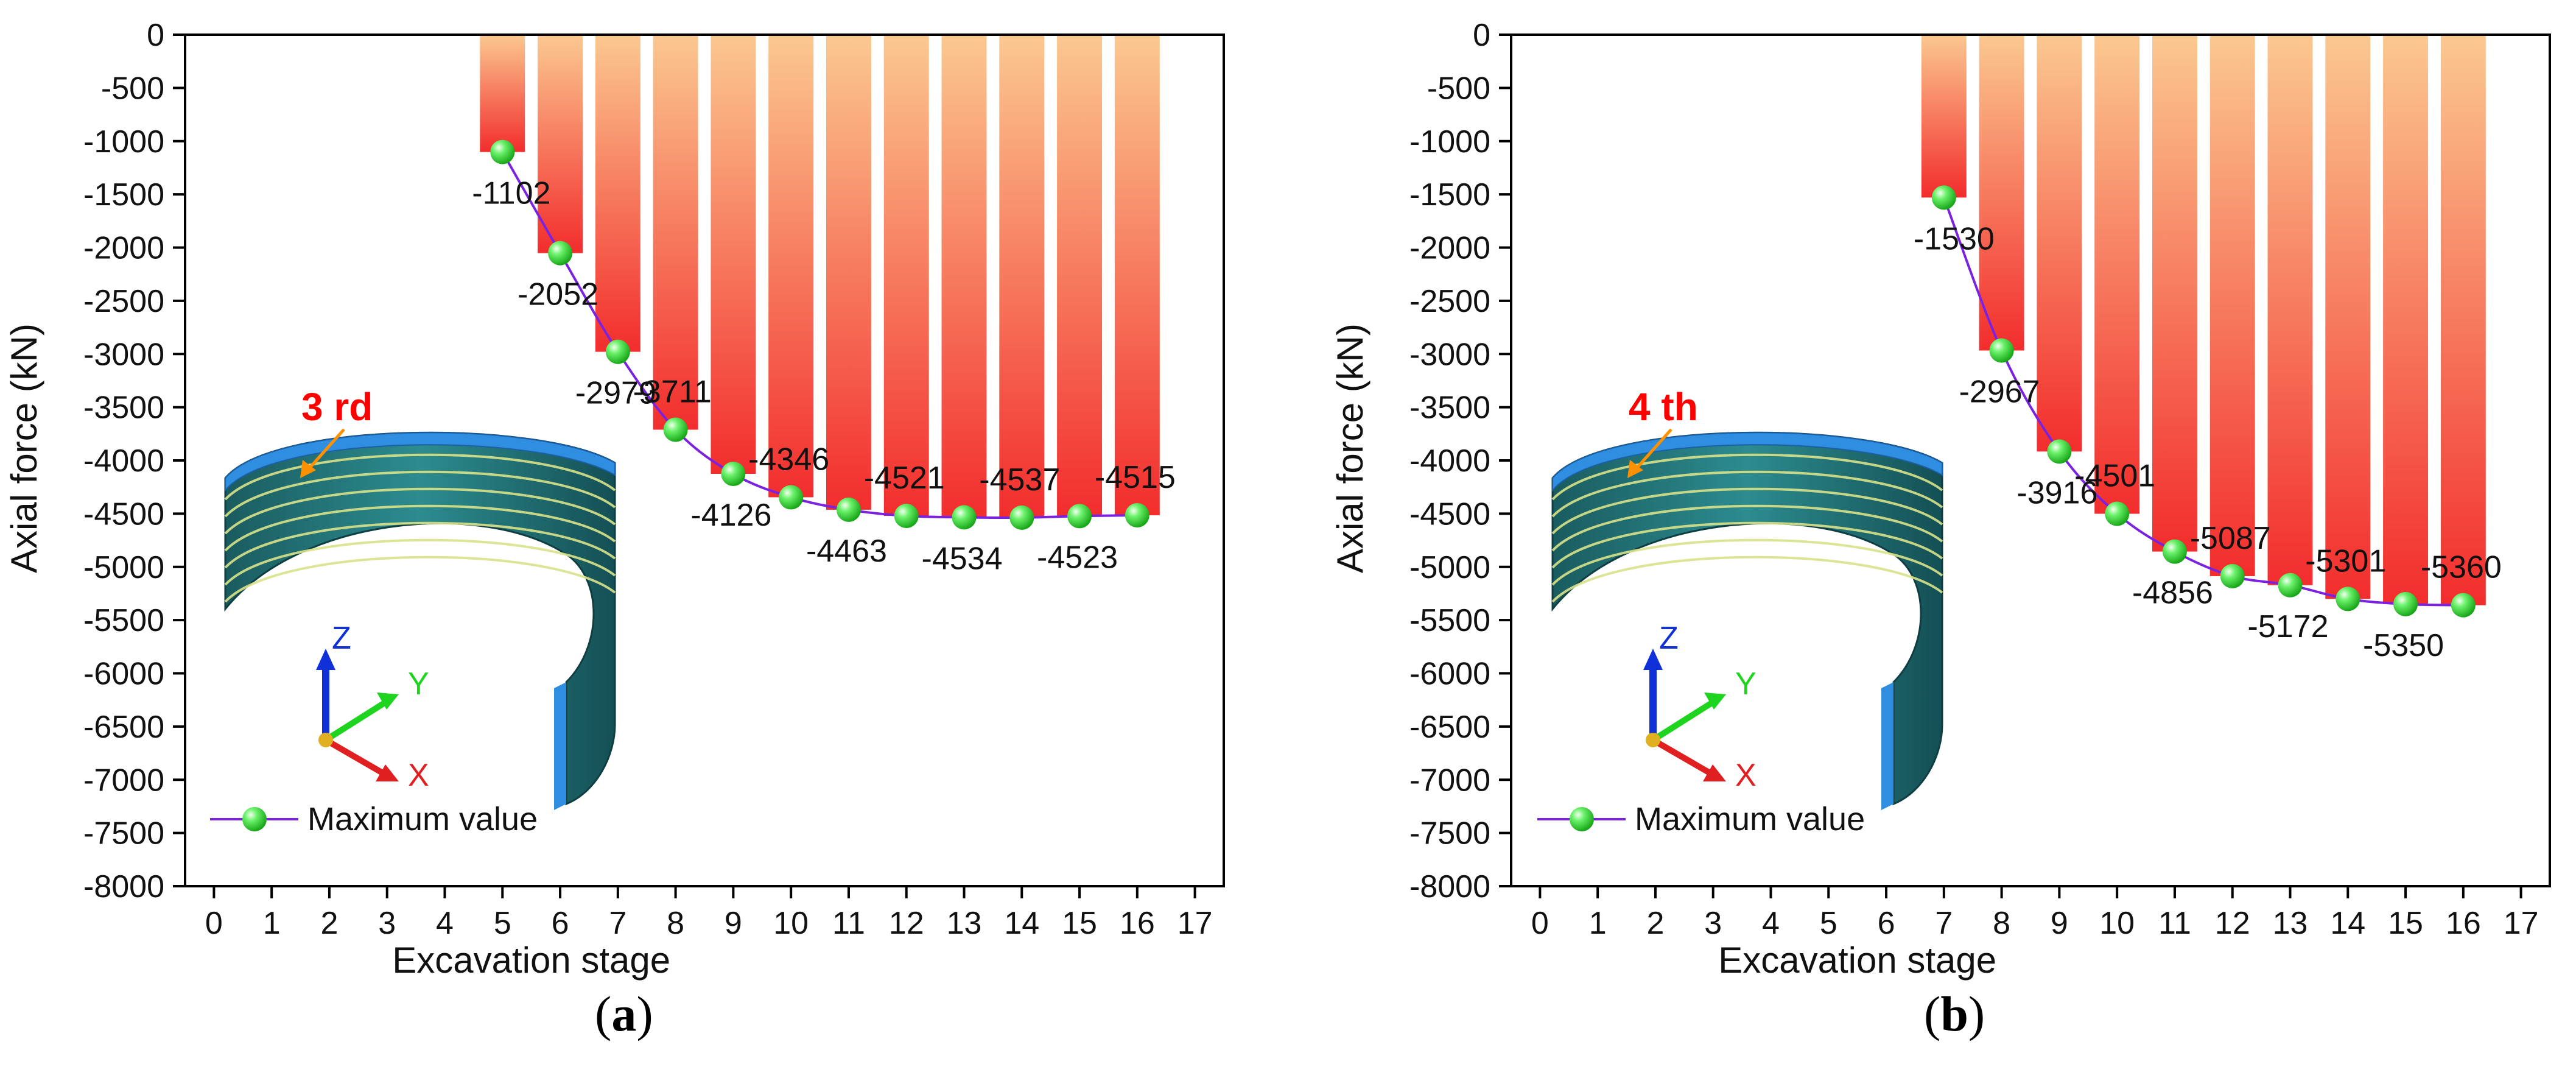 The image size is (2576, 1075). I want to click on value-label: -4501, so click(2114, 476).